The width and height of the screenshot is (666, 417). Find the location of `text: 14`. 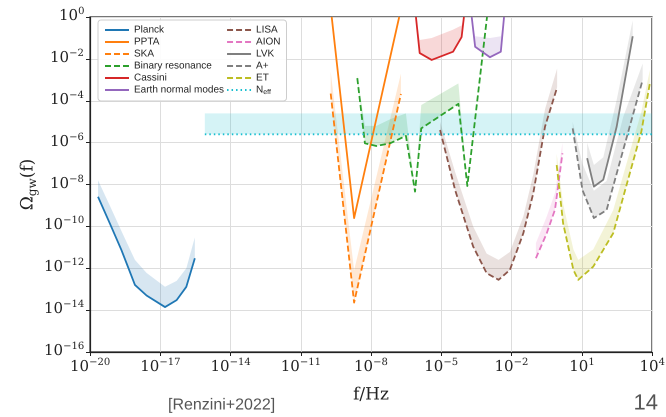

text: 14 is located at coordinates (646, 402).